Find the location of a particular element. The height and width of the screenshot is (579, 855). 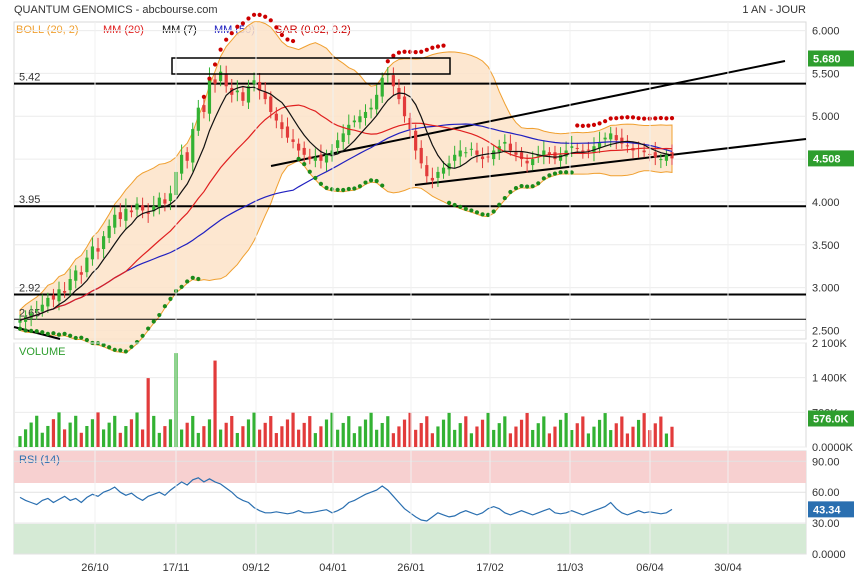

level-label: 5.42 is located at coordinates (29, 78).